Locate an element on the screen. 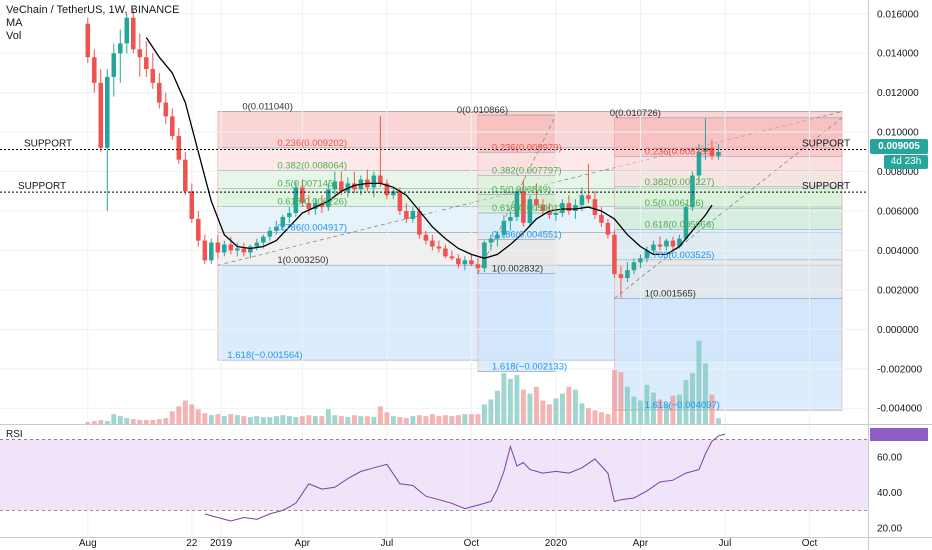 The image size is (932, 550). fib-level-label: 0(0.011040) is located at coordinates (267, 107).